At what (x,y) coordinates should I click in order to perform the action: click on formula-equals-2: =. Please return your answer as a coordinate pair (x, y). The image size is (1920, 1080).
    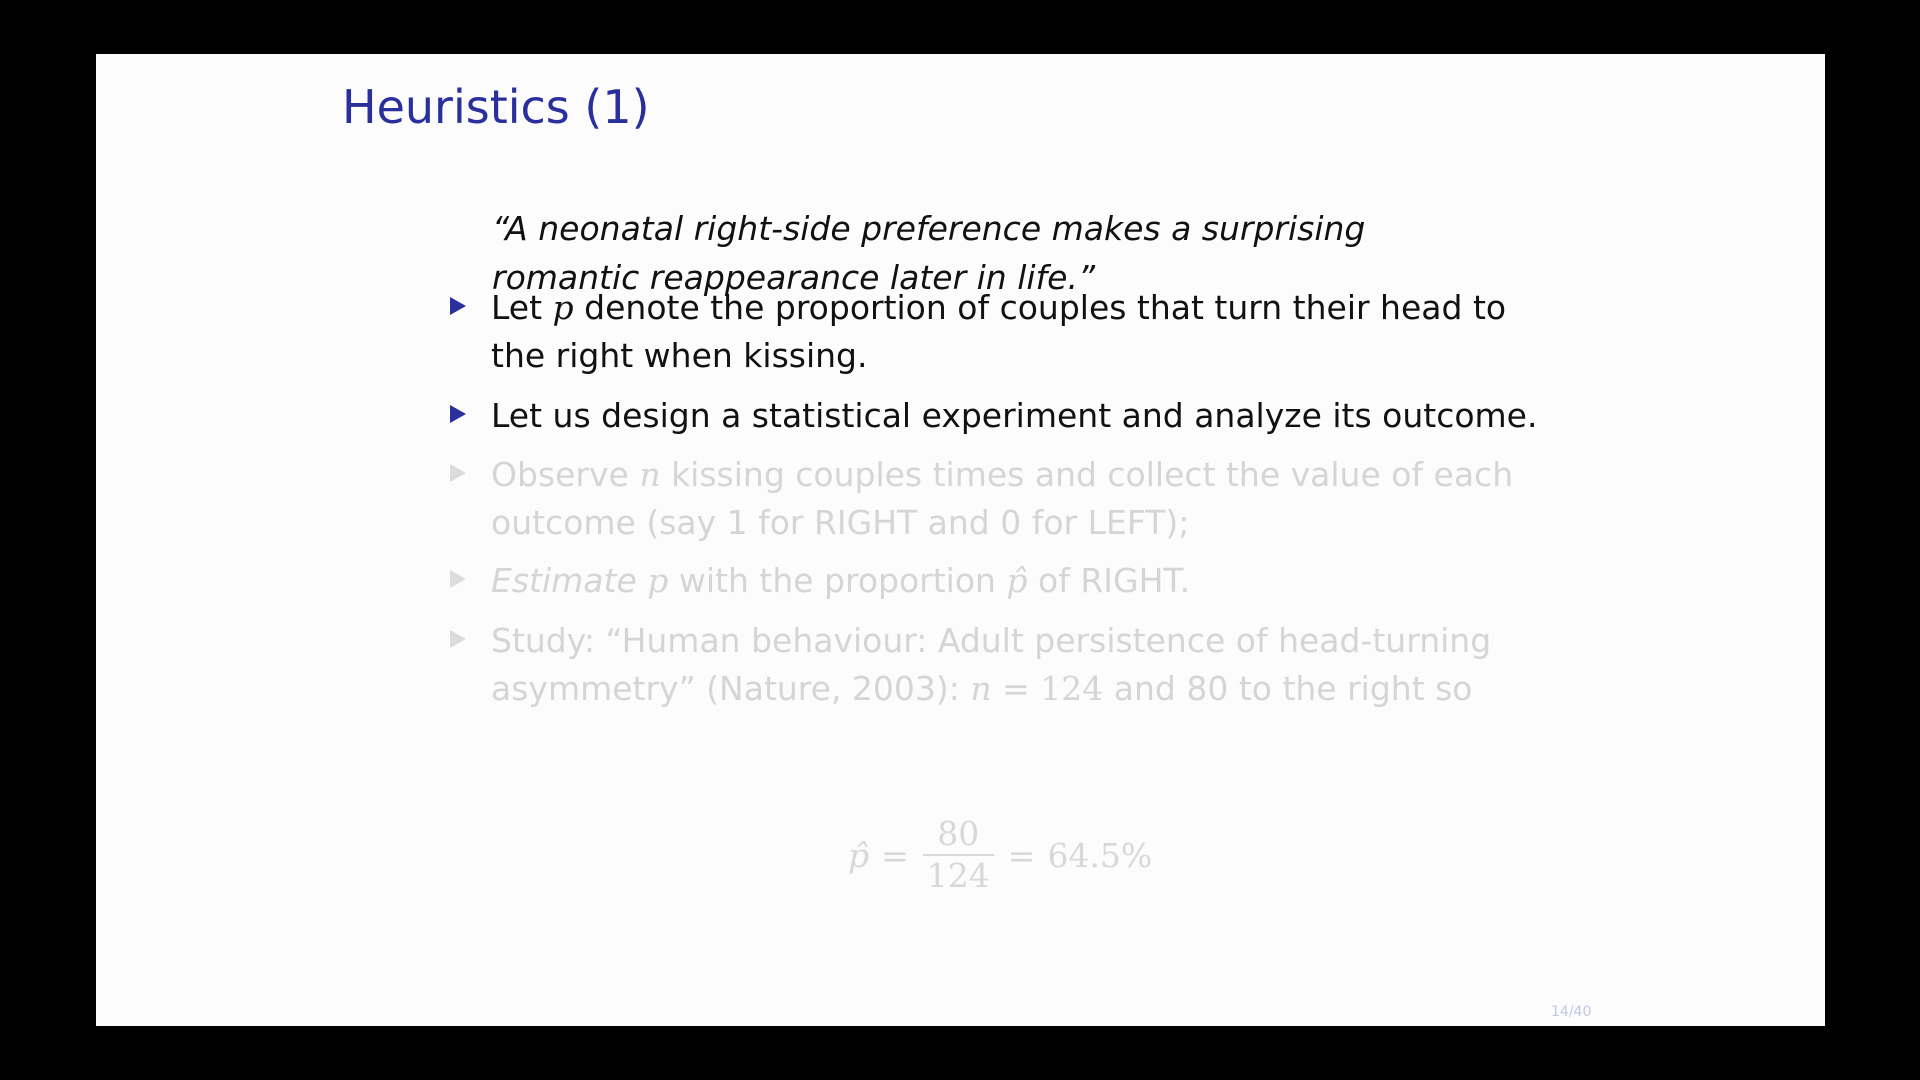
    Looking at the image, I should click on (1021, 855).